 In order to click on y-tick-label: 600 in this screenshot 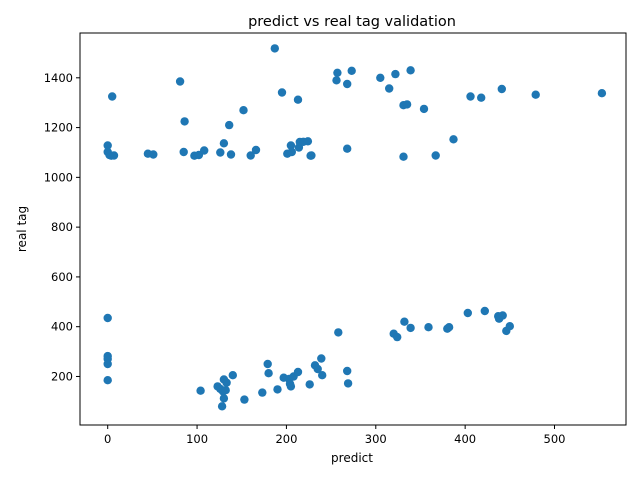, I will do `click(62, 277)`.